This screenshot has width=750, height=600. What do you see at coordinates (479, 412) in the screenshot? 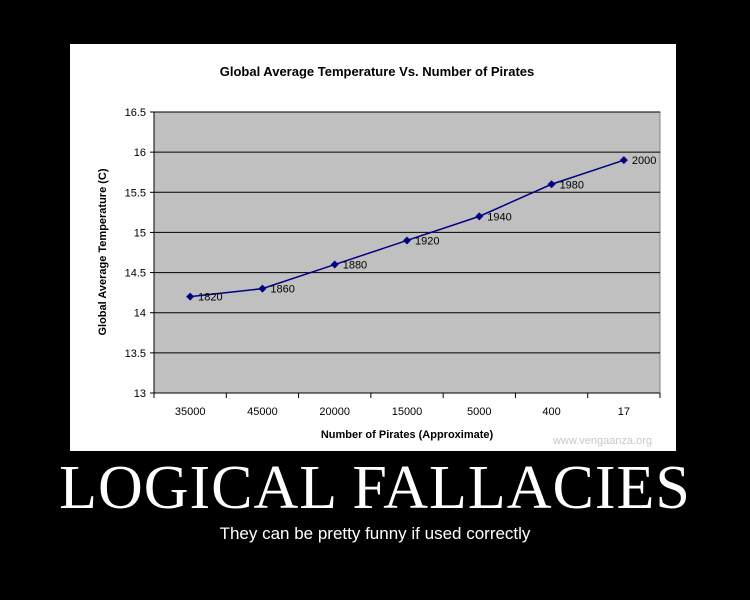
I see `x-tick-label: 5000` at bounding box center [479, 412].